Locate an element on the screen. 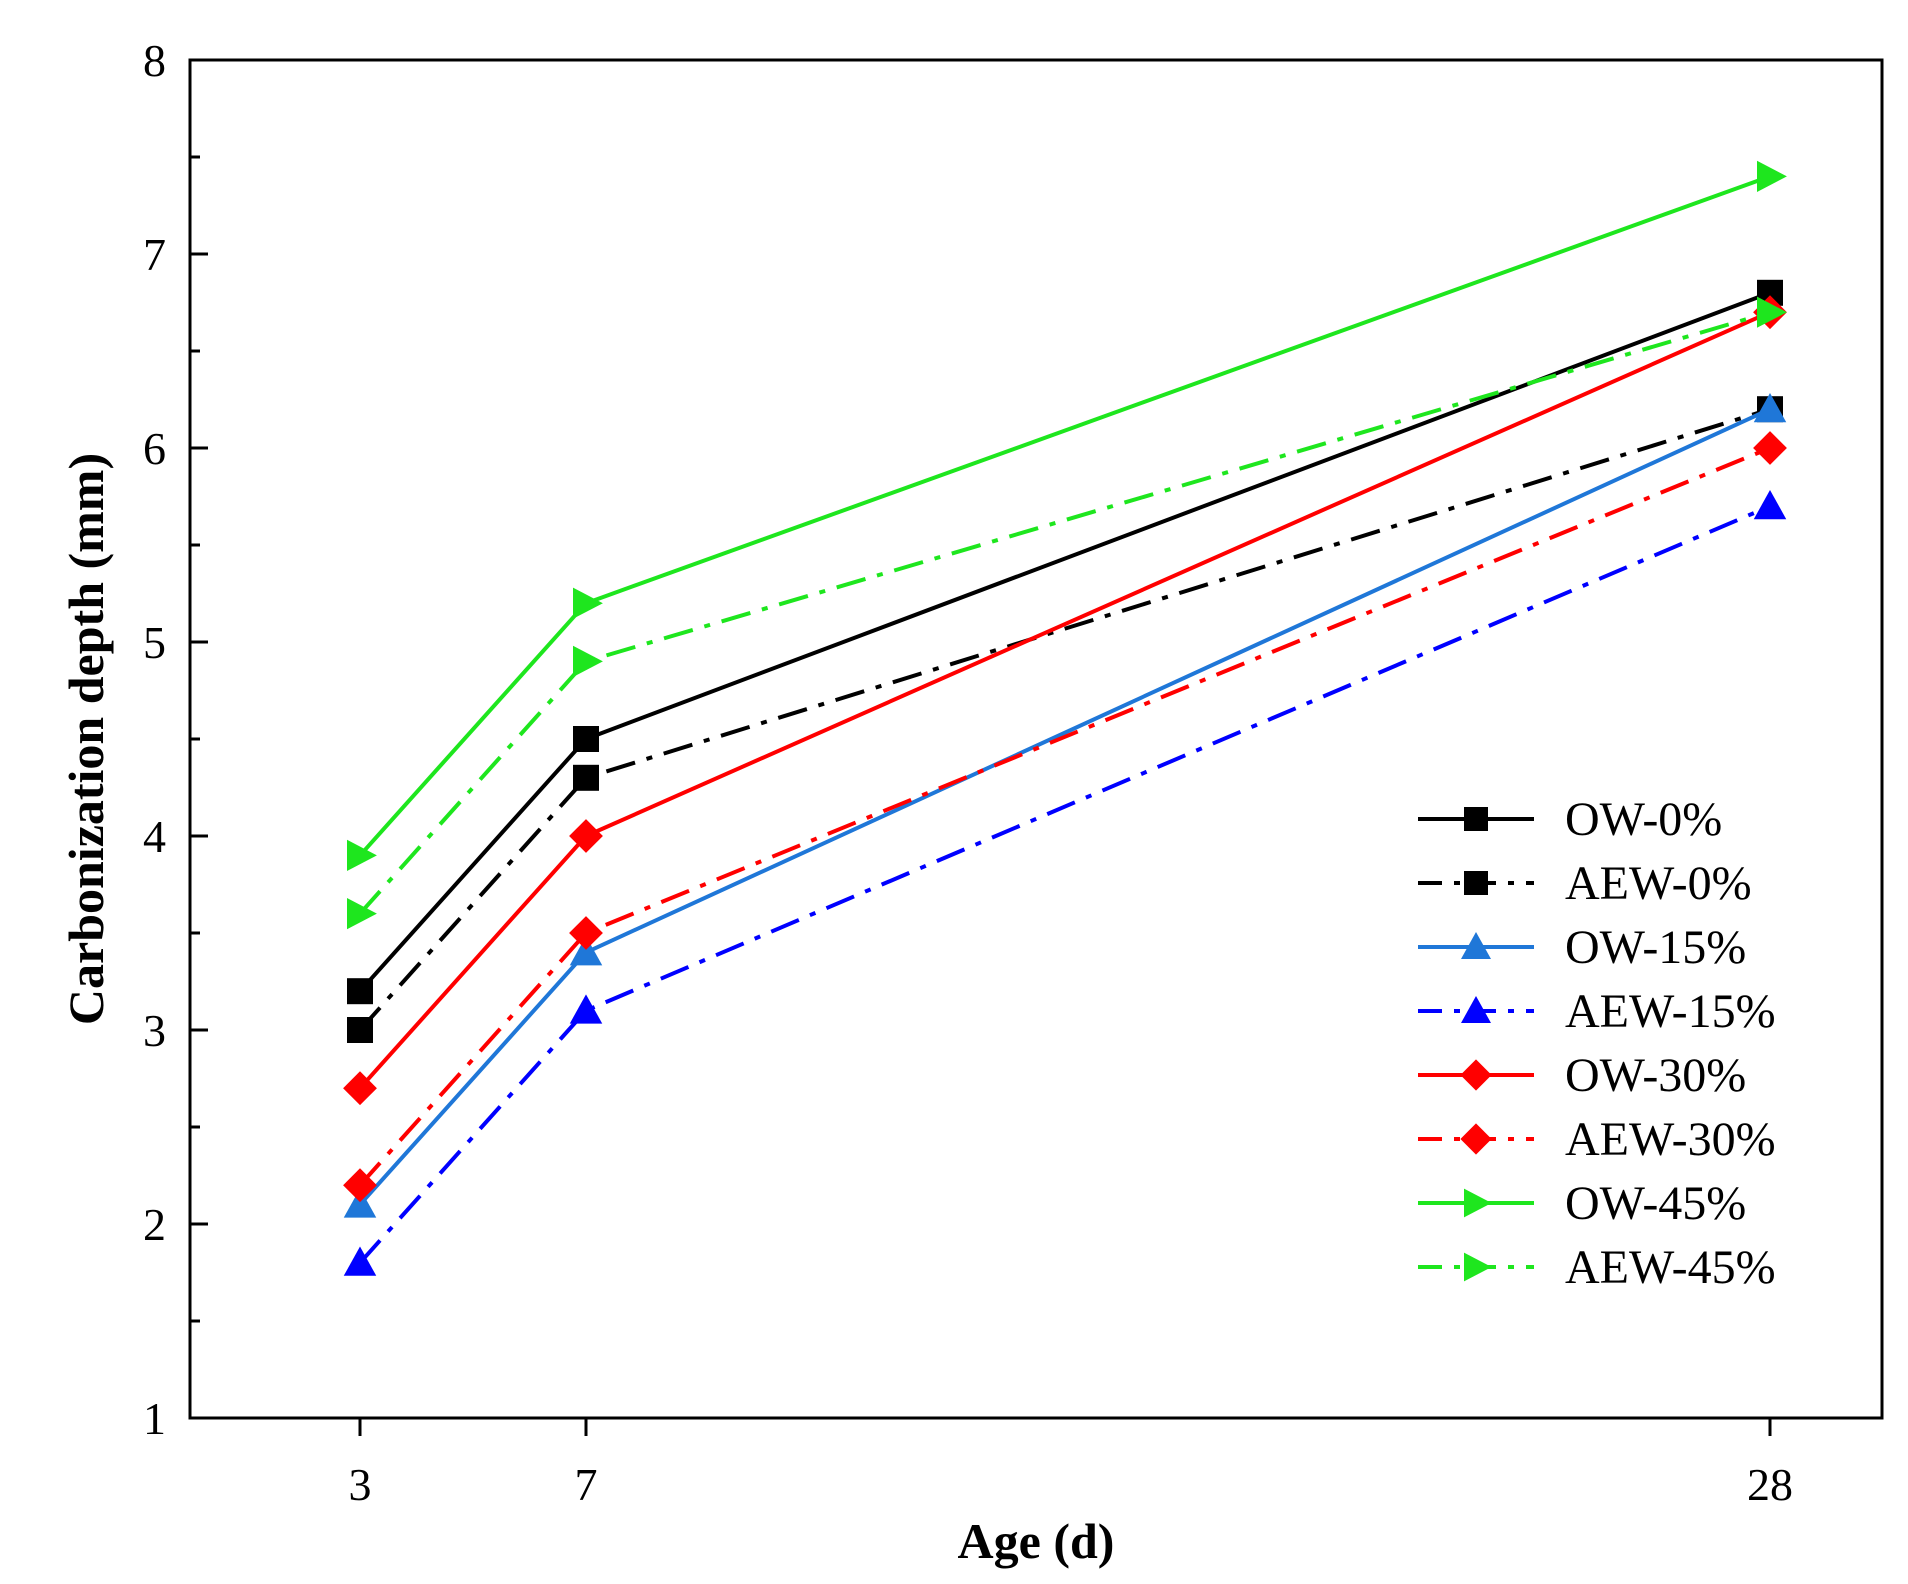 Image resolution: width=1908 pixels, height=1584 pixels. legend-label: OW-0% is located at coordinates (1643, 819).